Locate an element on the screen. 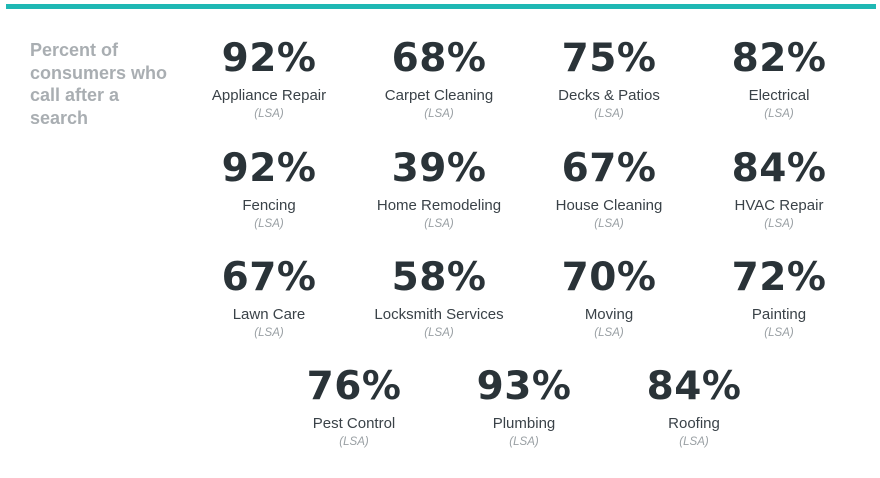  stat-item: 67% Lawn Care (LSA) is located at coordinates (269, 298).